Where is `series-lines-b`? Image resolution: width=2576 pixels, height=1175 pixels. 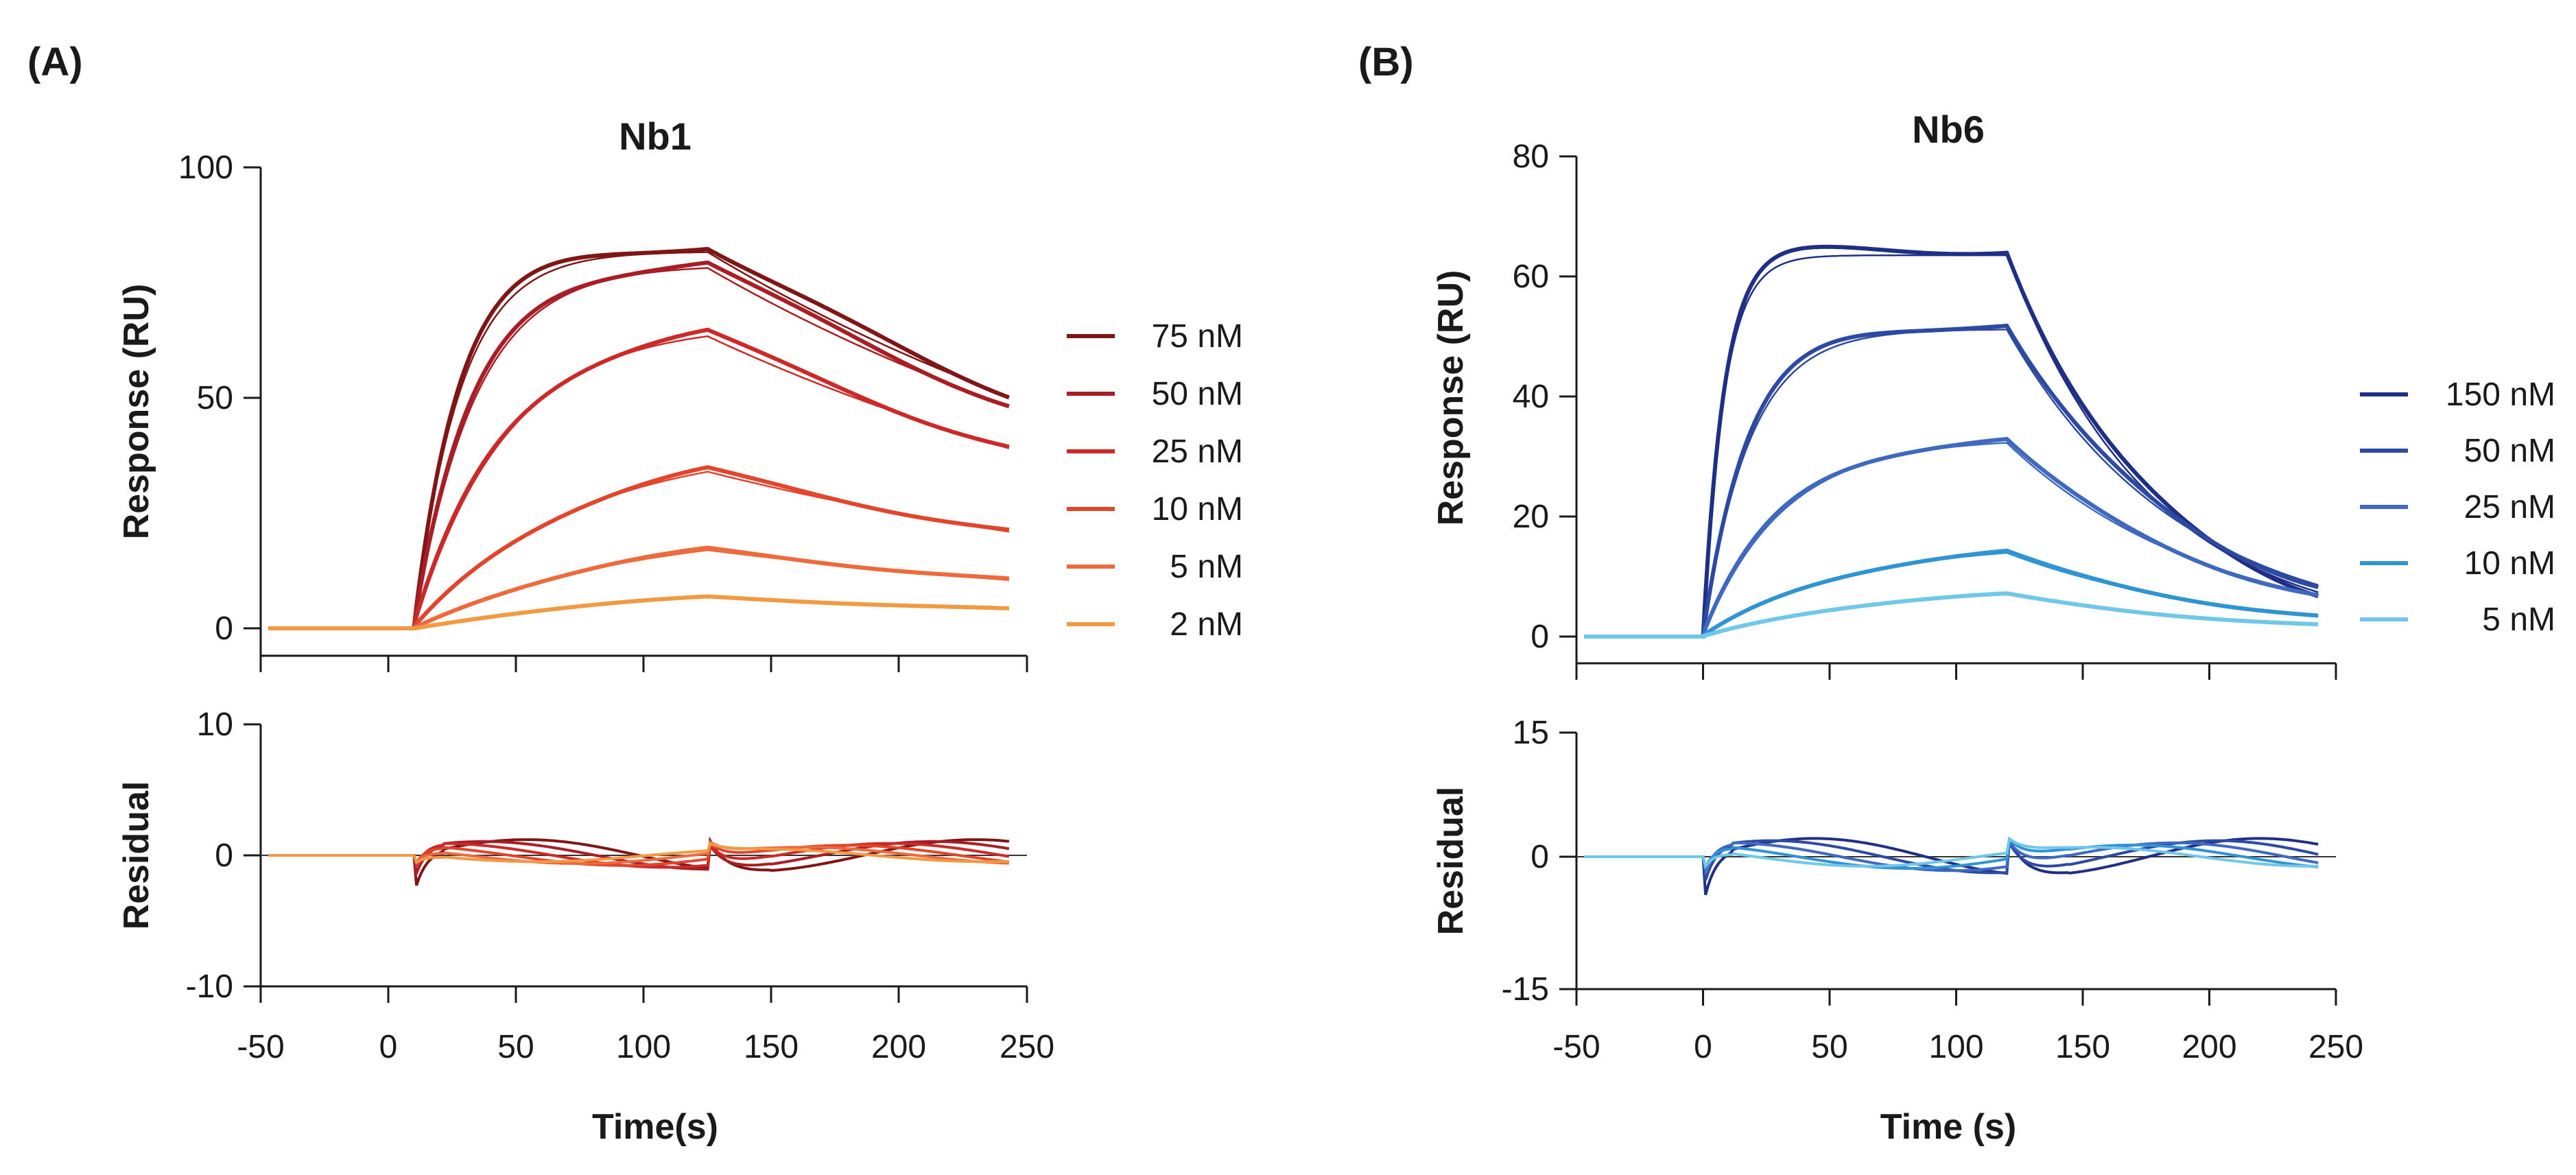 series-lines-b is located at coordinates (1951, 441).